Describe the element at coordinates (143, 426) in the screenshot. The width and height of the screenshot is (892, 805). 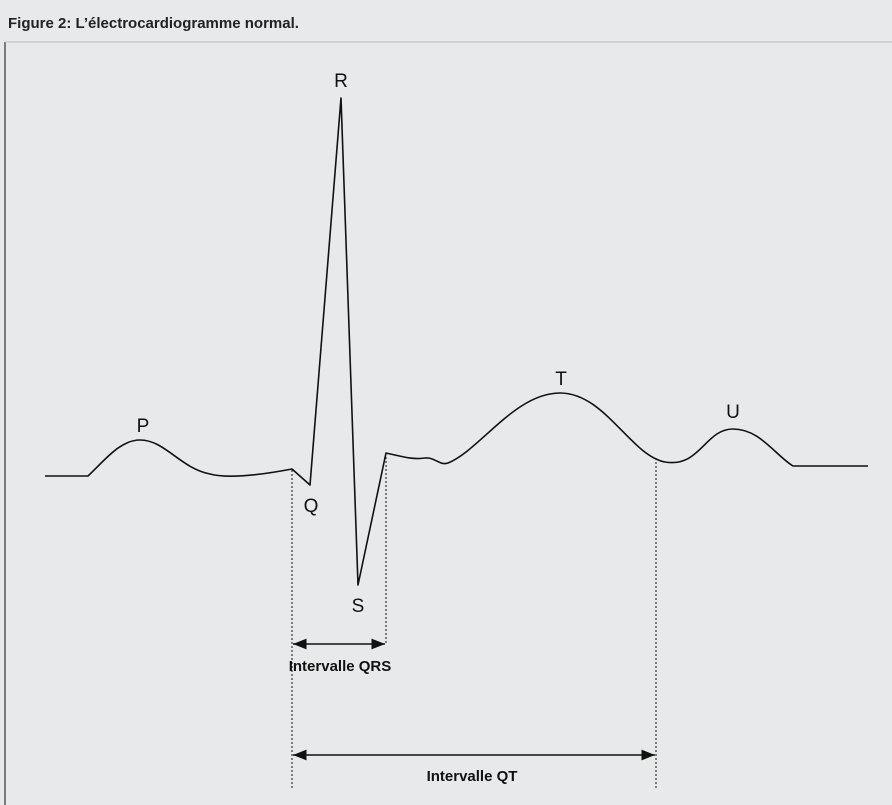
I see `wave-label: P` at that location.